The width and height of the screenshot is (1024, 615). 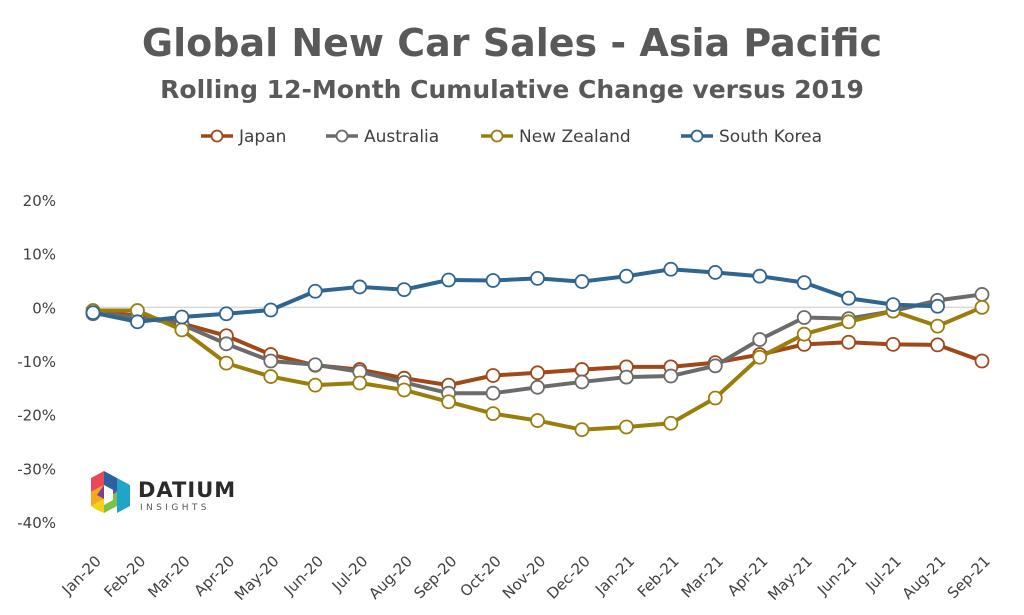 What do you see at coordinates (575, 137) in the screenshot?
I see `legend-label: New Zealand` at bounding box center [575, 137].